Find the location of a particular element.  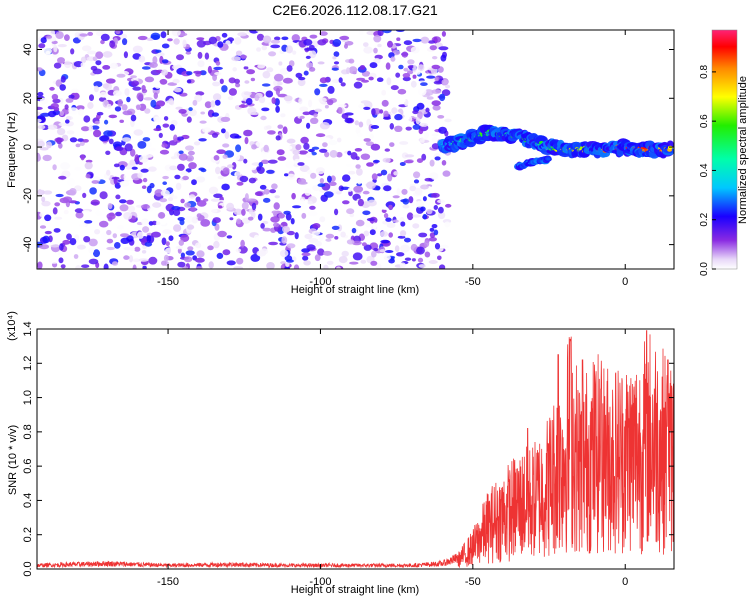

snr-y-tick-label: 0.2 is located at coordinates (28, 534).